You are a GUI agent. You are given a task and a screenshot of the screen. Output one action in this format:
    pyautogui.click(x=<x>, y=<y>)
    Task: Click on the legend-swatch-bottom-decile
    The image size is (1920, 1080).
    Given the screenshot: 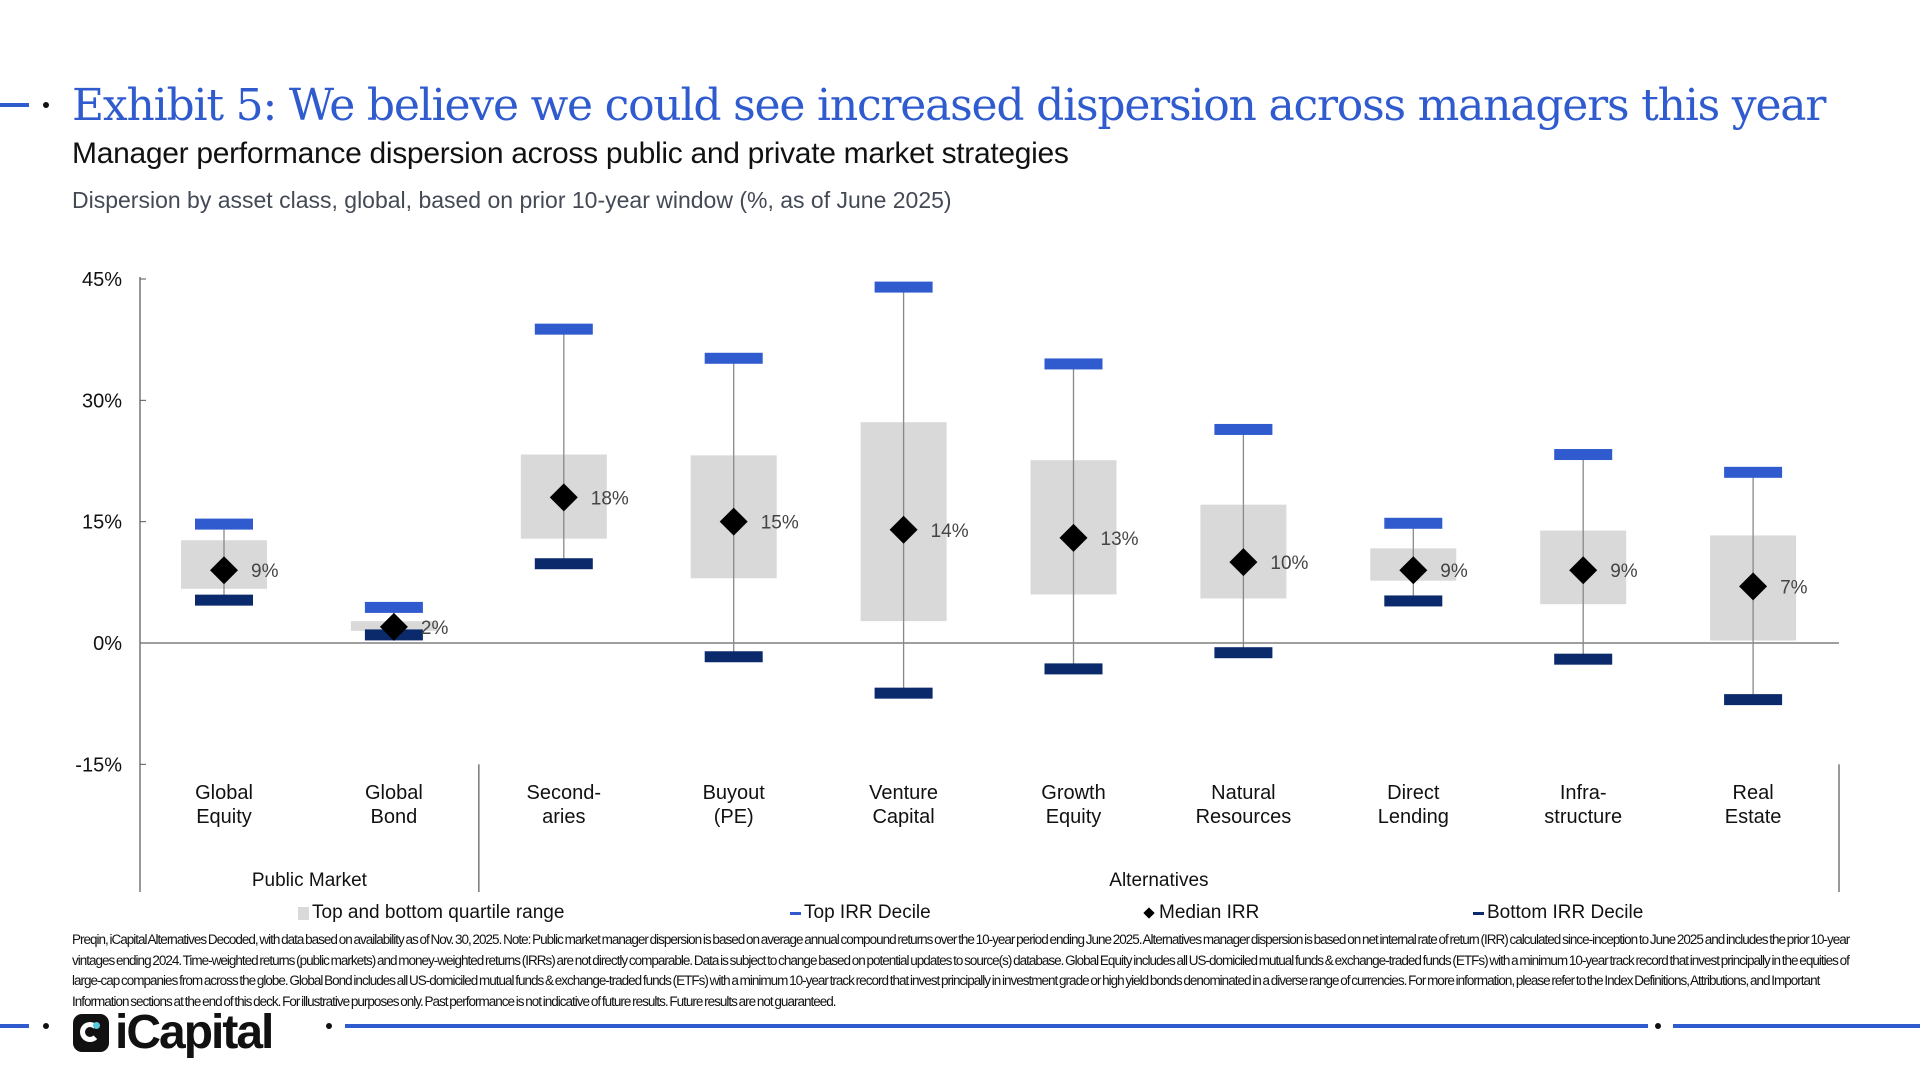 What is the action you would take?
    pyautogui.click(x=1478, y=913)
    